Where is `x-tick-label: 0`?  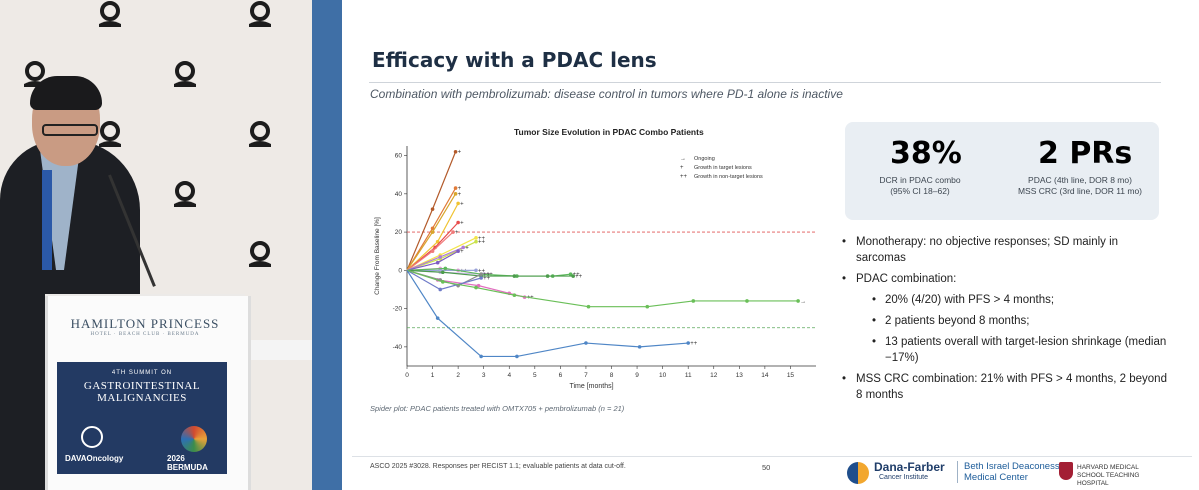
x-tick-label: 0 is located at coordinates (407, 375).